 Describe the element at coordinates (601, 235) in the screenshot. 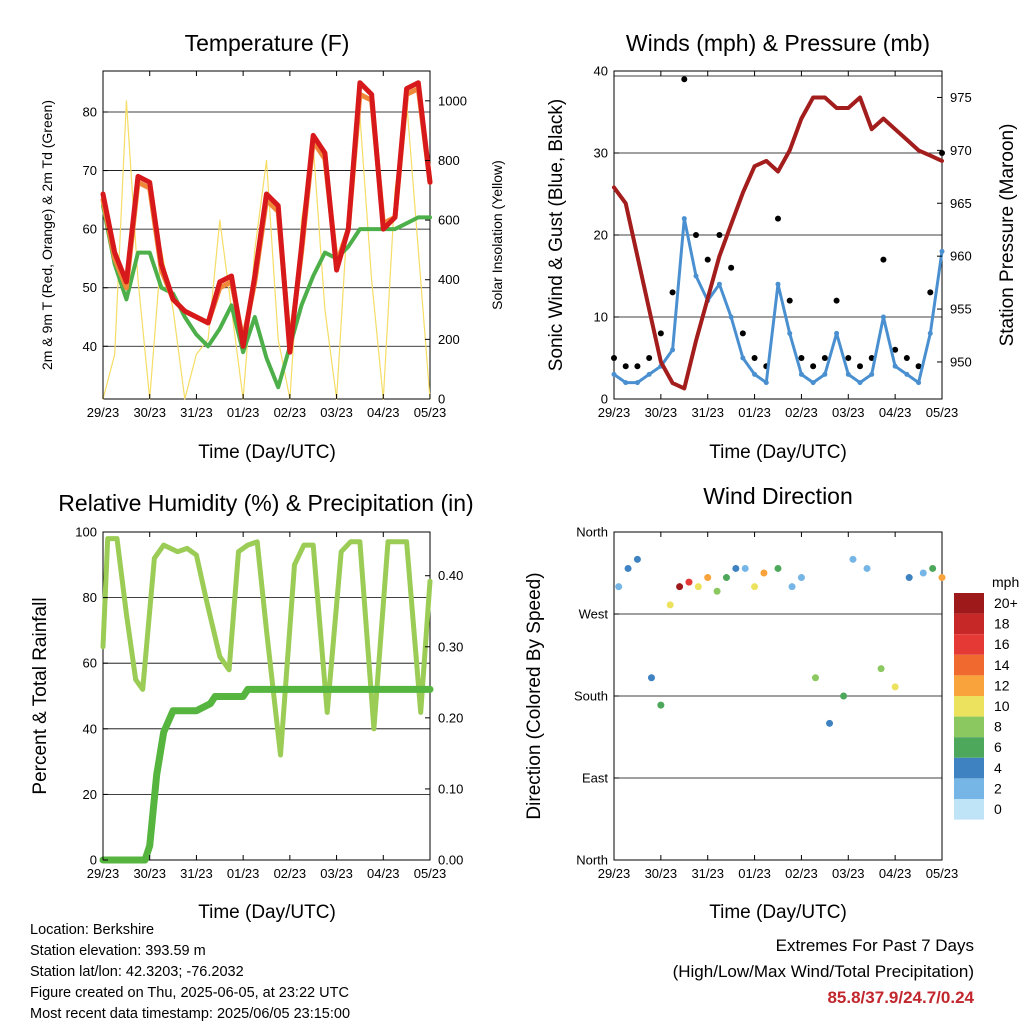

I see `y-tick-label: 20` at that location.